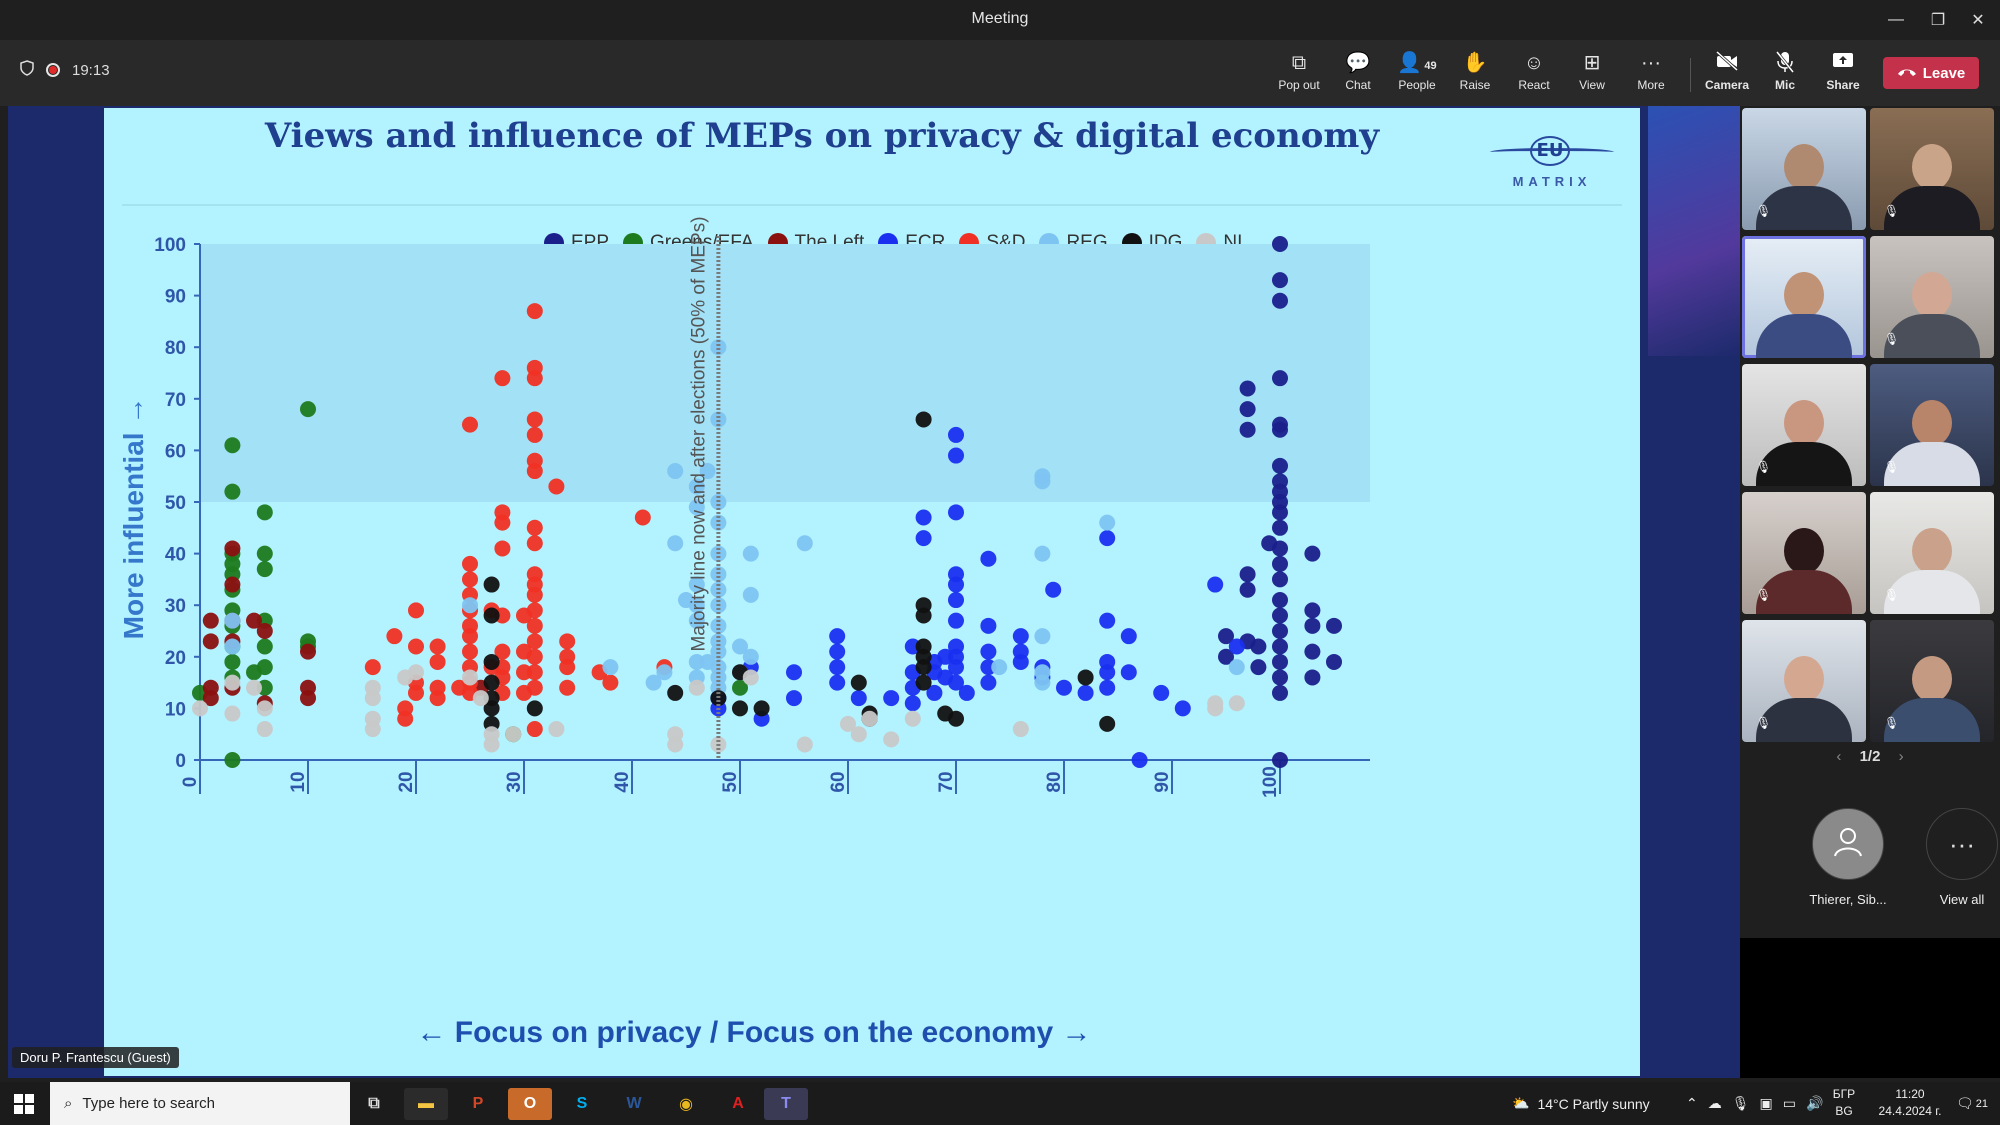 This screenshot has width=2000, height=1125. What do you see at coordinates (582, 1103) in the screenshot?
I see `skype-icon: S` at bounding box center [582, 1103].